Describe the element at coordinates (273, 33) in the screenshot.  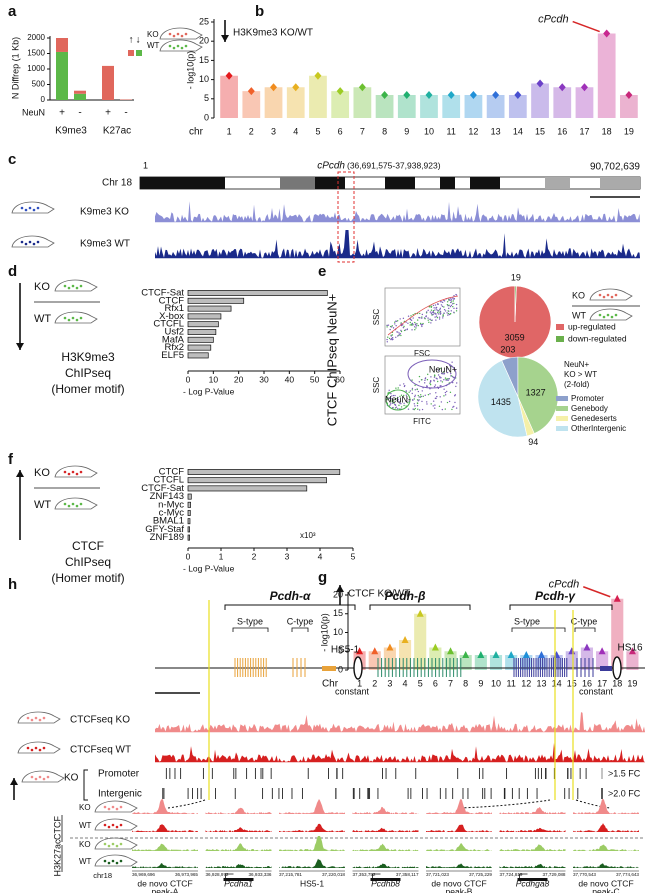
I see `chart-title: H3K9me3 KO/WT` at that location.